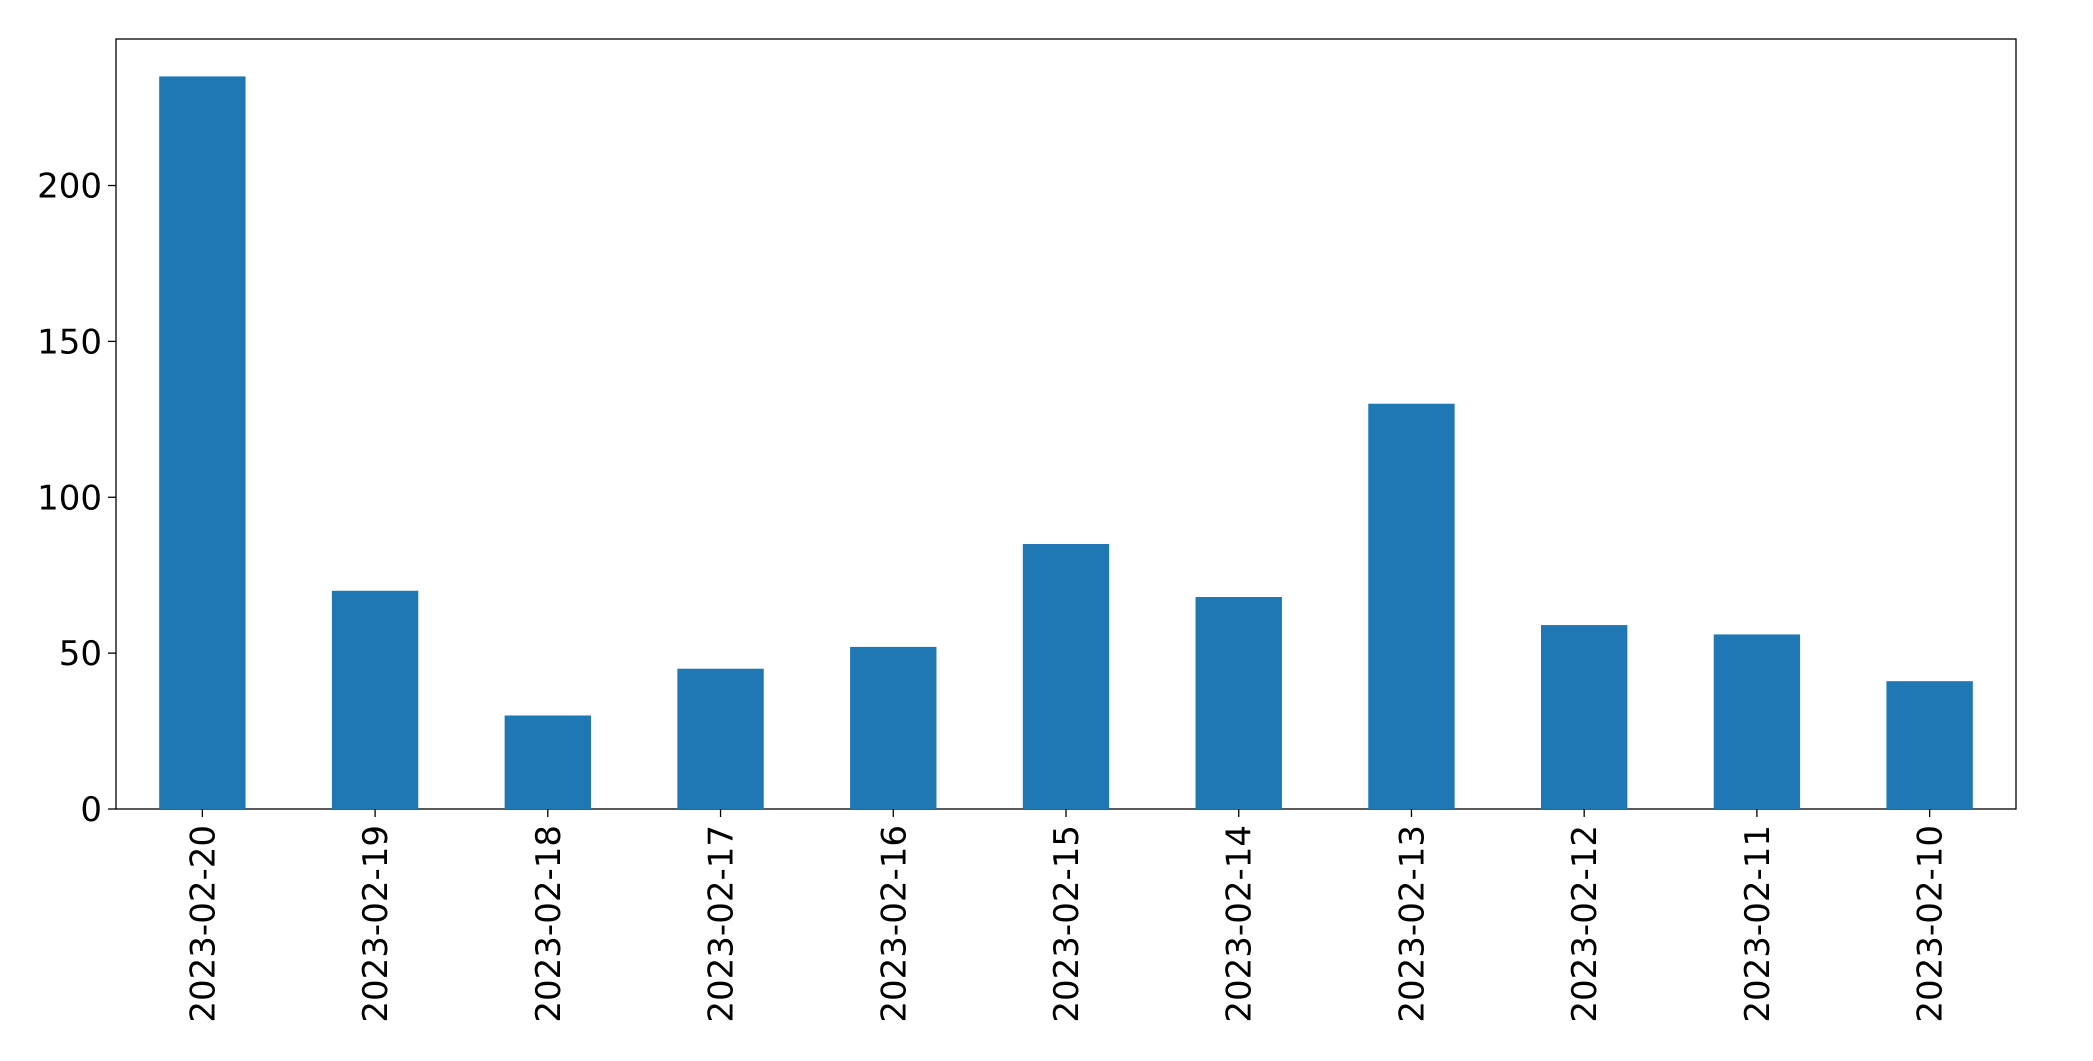 The height and width of the screenshot is (1061, 2093). I want to click on x-tick-label: 2023-02-19, so click(376, 924).